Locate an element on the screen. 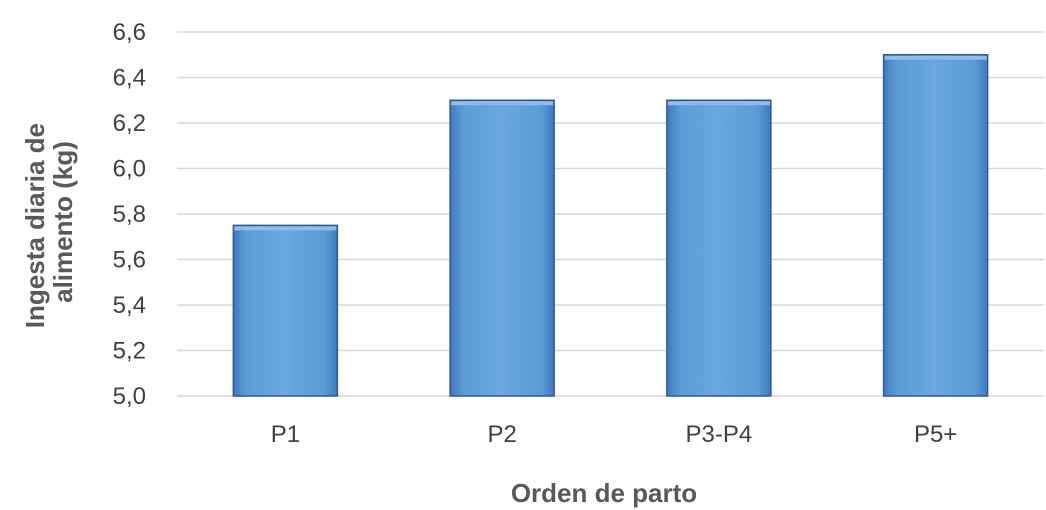  x-tick-label: P3-P4 is located at coordinates (719, 434).